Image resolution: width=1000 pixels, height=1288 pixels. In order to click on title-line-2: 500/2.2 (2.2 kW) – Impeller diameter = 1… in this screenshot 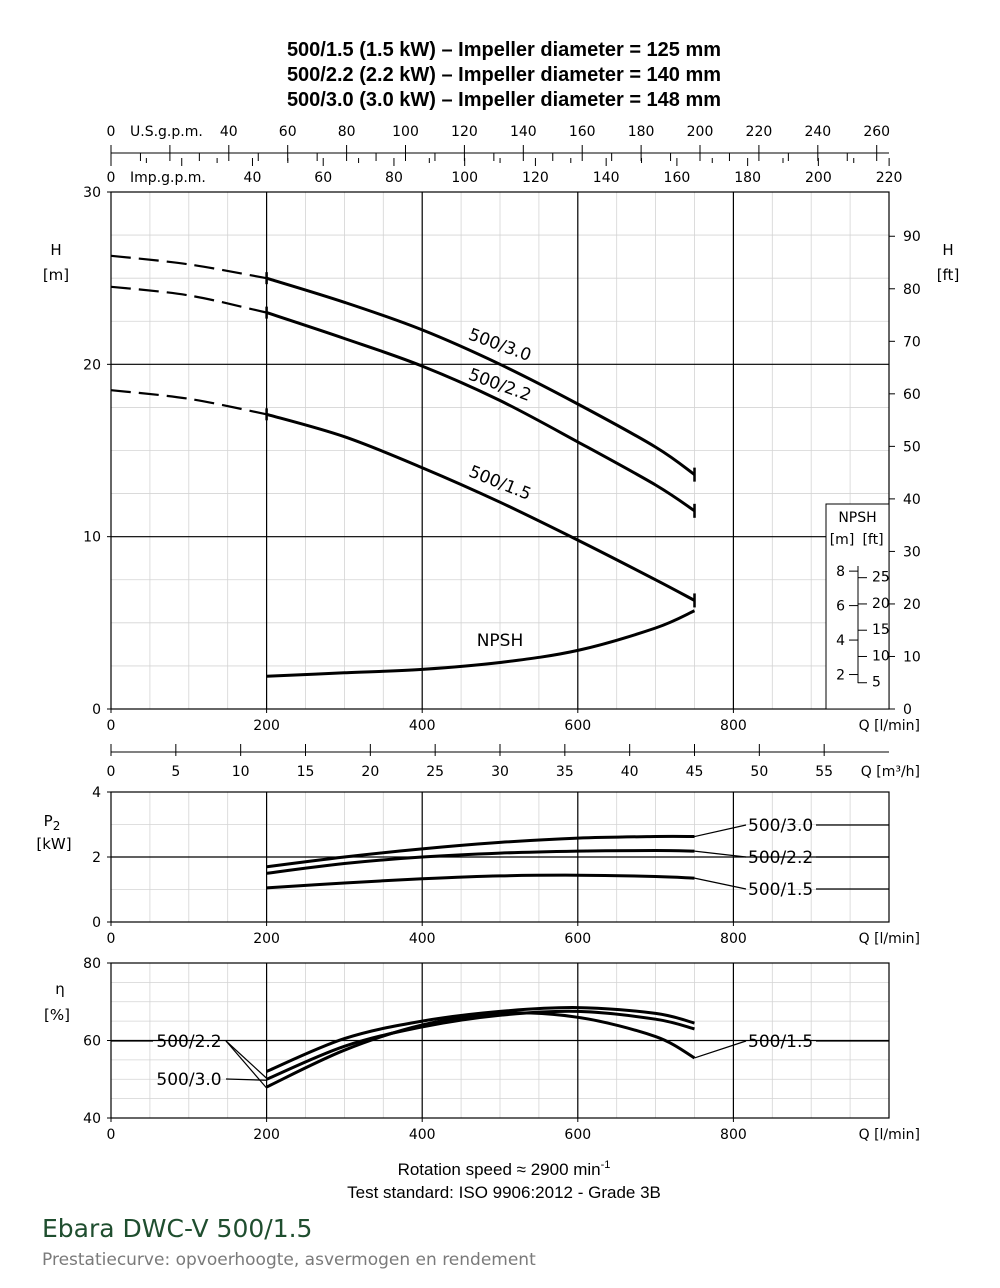, I will do `click(504, 75)`.